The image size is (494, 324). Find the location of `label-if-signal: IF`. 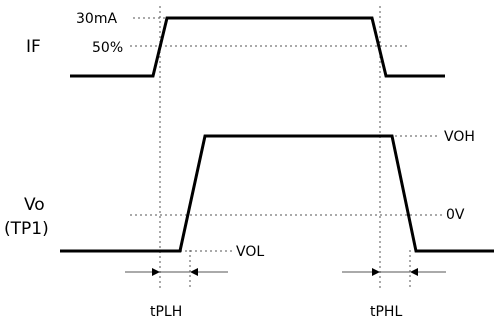

label-if-signal: IF is located at coordinates (33, 47).